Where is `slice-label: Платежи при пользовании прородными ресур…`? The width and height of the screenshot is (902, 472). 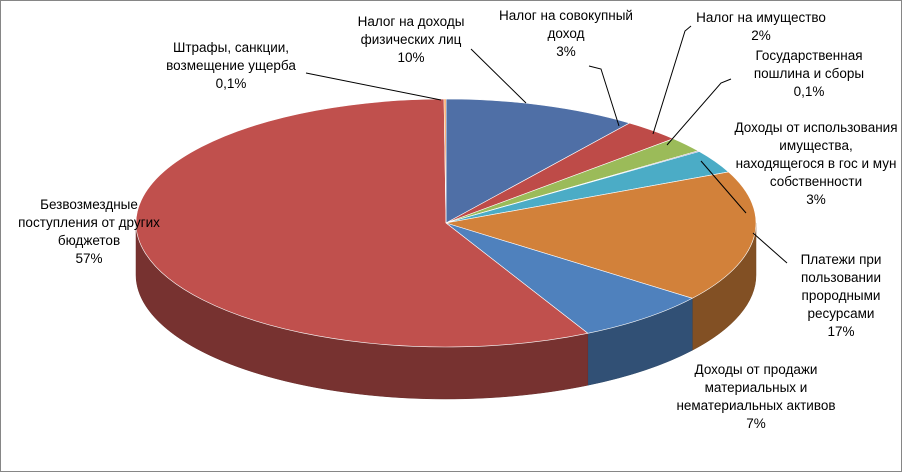 slice-label: Платежи при пользовании прородными ресур… is located at coordinates (841, 296).